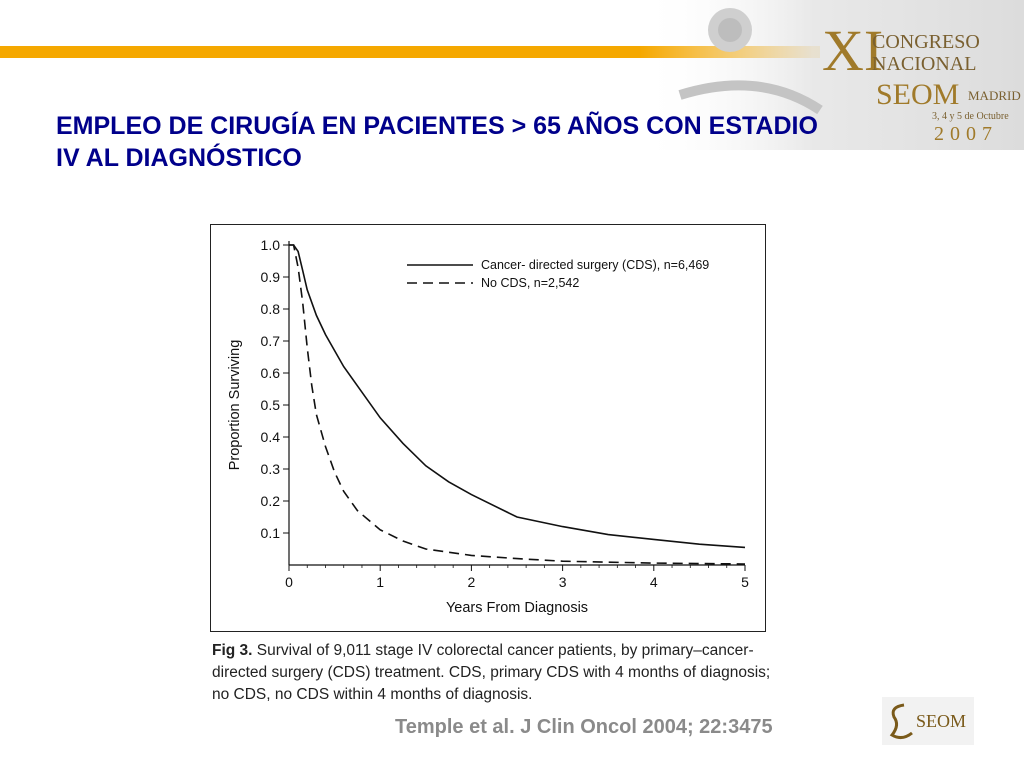  I want to click on congress-numeral: XI, so click(852, 50).